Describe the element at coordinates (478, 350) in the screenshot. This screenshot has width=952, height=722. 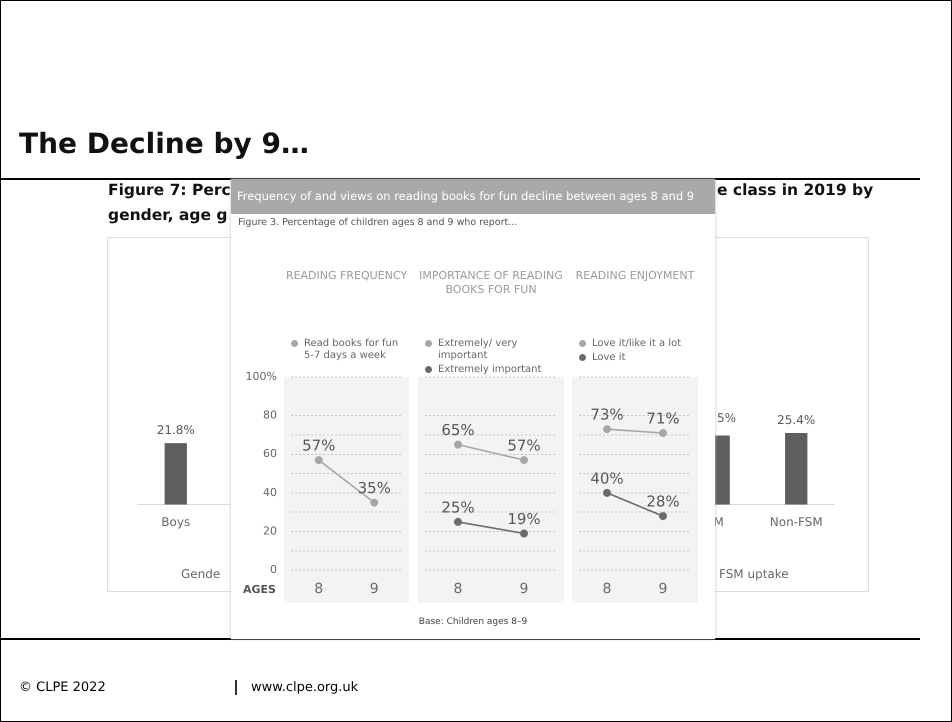
I see `legend-label: Extremely/ very important` at that location.